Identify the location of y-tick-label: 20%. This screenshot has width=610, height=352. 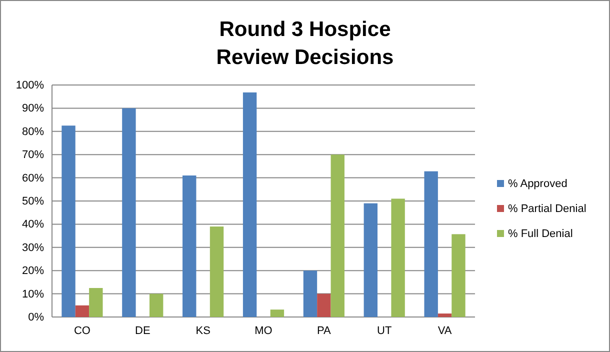
(33, 271).